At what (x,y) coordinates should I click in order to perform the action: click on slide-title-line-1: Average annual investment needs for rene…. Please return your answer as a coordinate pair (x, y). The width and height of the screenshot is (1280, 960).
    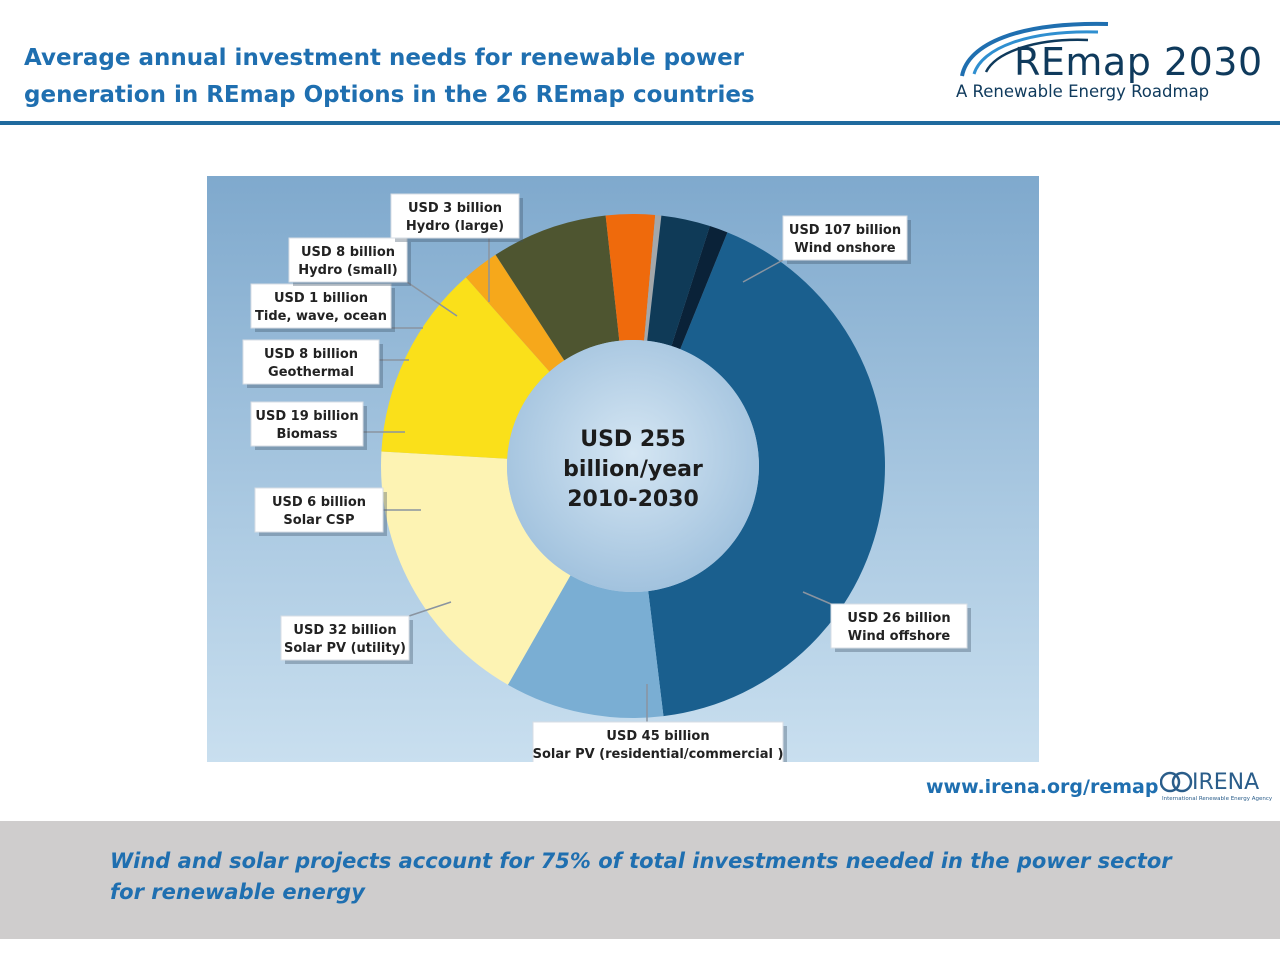
    Looking at the image, I should click on (384, 58).